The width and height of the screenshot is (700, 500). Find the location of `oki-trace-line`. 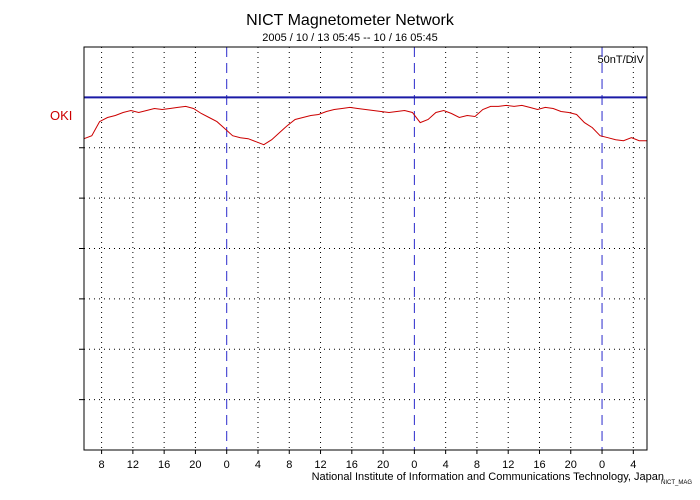

oki-trace-line is located at coordinates (365, 125).